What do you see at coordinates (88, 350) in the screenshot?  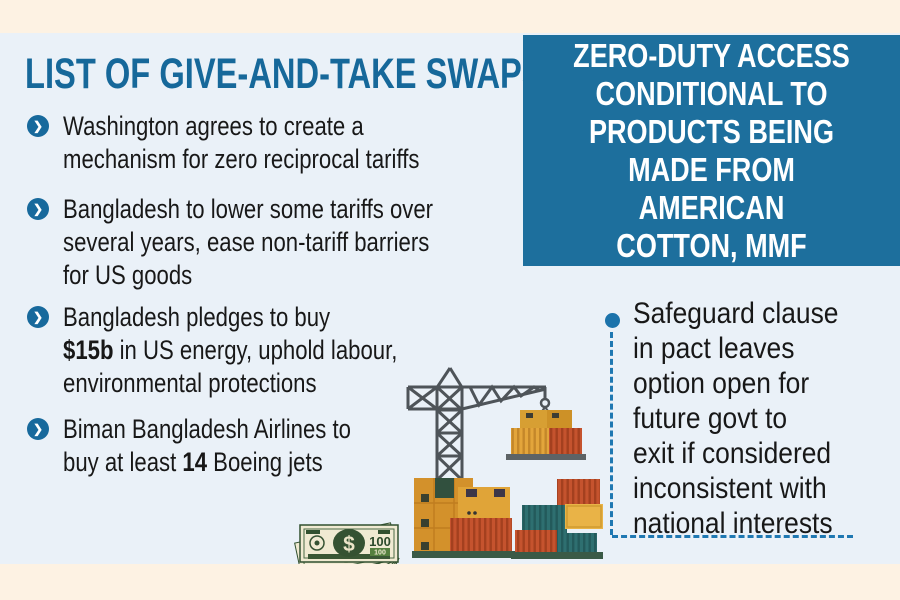 I see `bullet-text-bold: $15b` at bounding box center [88, 350].